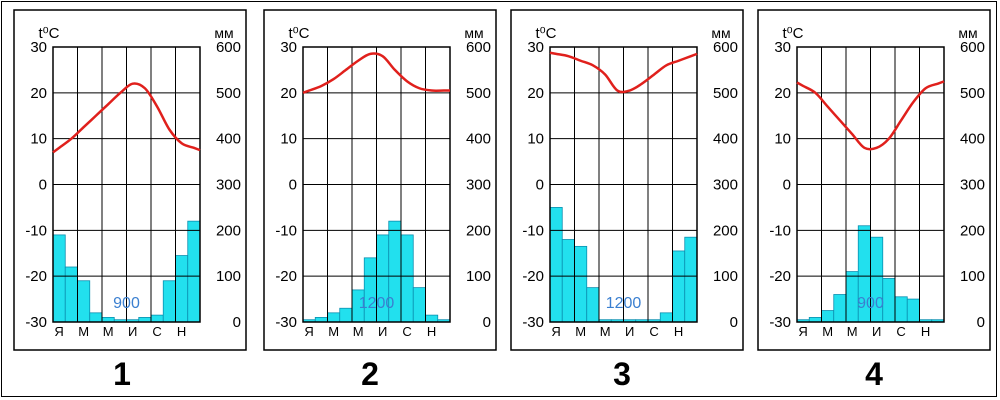 The height and width of the screenshot is (400, 1000). I want to click on annual-precipitation-total: 1200, so click(624, 303).